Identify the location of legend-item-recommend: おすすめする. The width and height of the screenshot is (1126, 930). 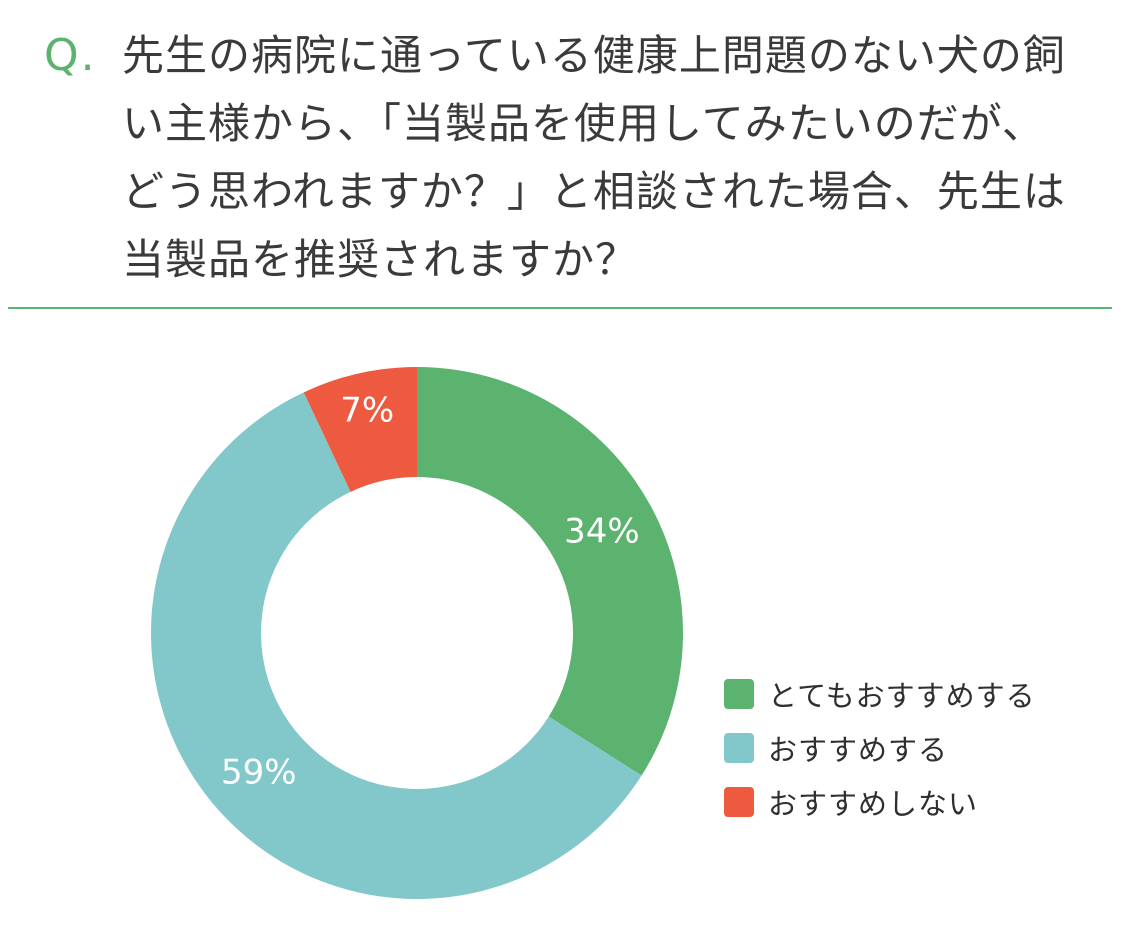
(880, 748).